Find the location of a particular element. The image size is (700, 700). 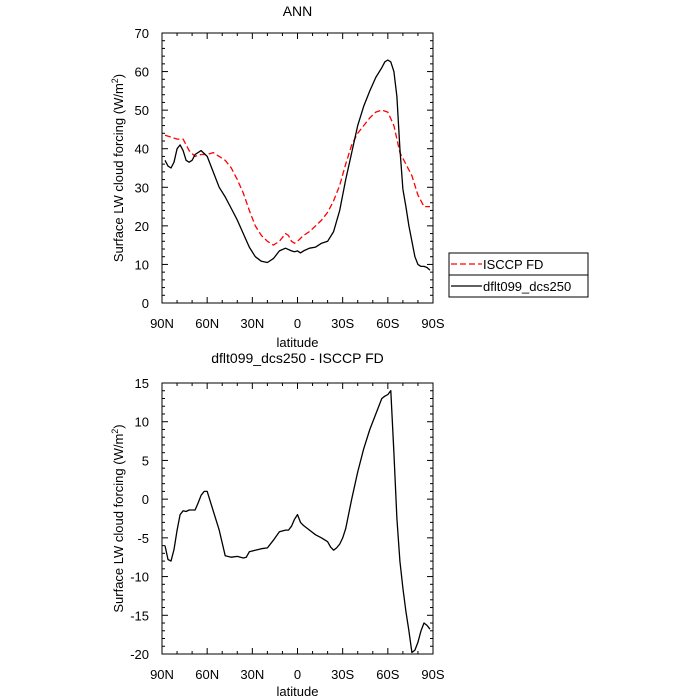

y-tick-label: 70 is located at coordinates (142, 33).